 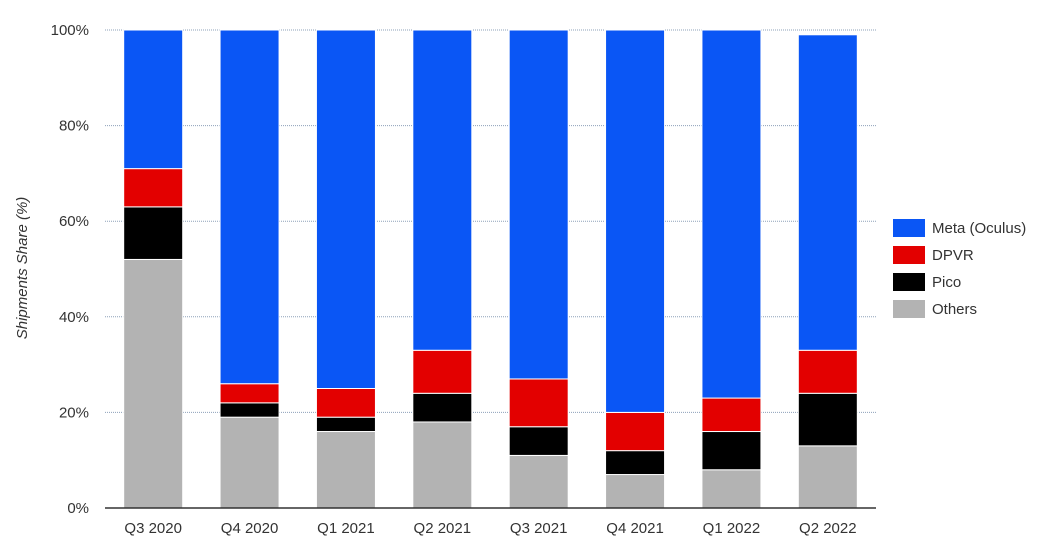 I want to click on legend-label: Meta (Oculus), so click(x=979, y=228).